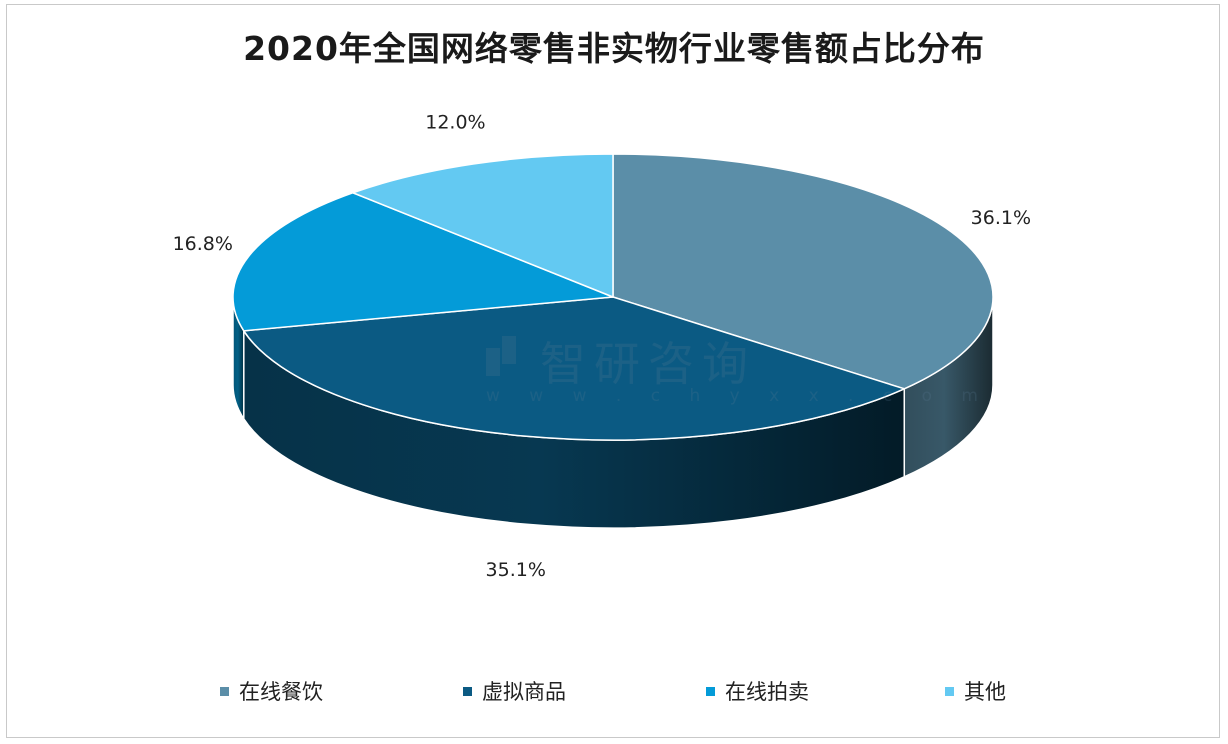 This screenshot has width=1228, height=744. Describe the element at coordinates (524, 692) in the screenshot. I see `legend-label: 虚拟商品` at that location.